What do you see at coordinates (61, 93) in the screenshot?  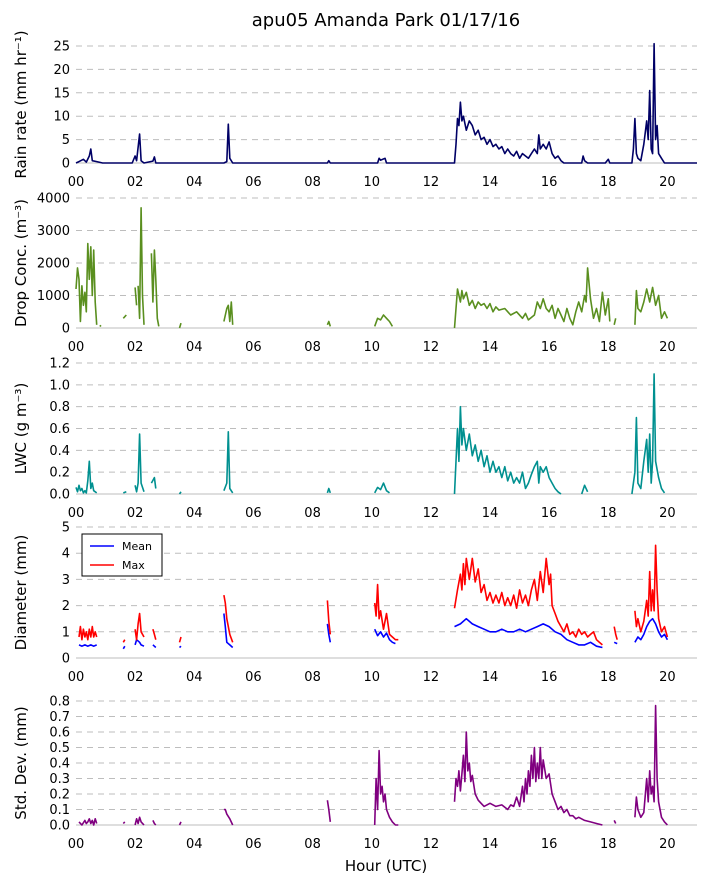 I see `y-tick-label: 15` at bounding box center [61, 93].